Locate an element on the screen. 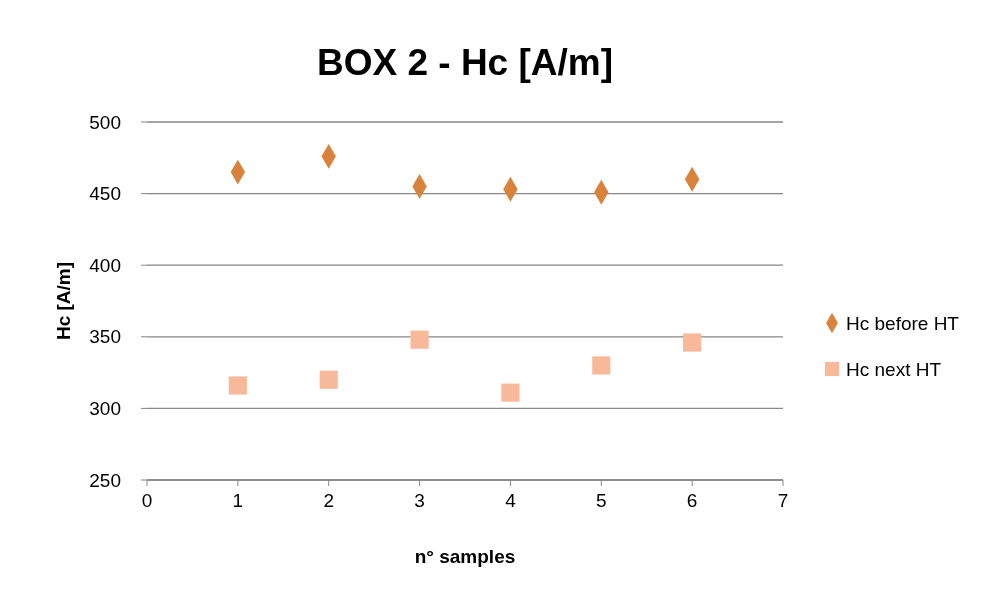 This screenshot has height=596, width=1008. x-tick-label: 5 is located at coordinates (601, 500).